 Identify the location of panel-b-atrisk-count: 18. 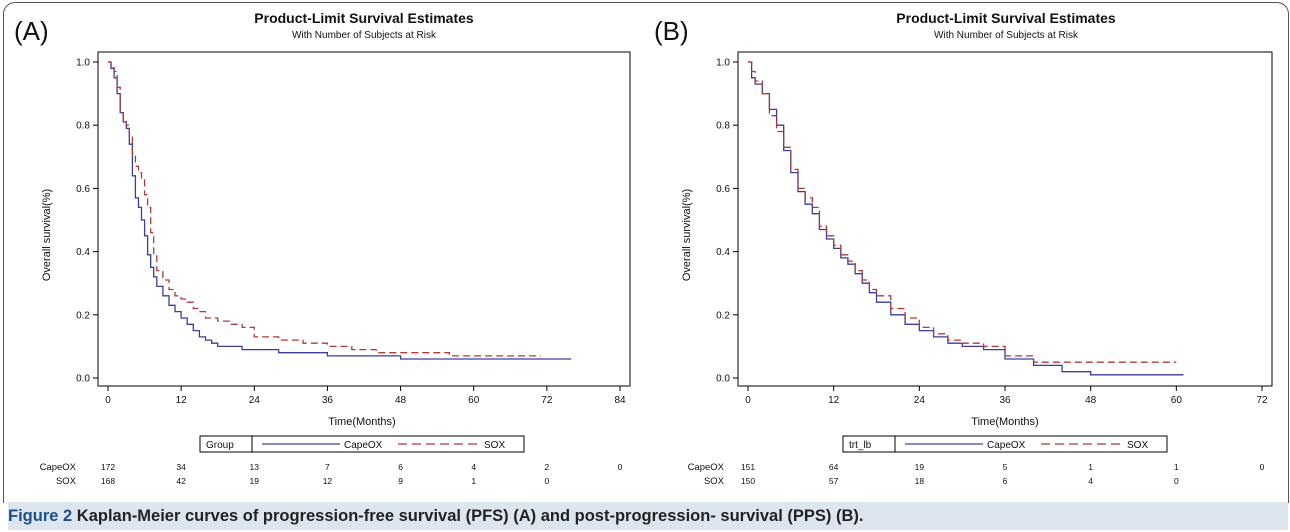
(920, 481).